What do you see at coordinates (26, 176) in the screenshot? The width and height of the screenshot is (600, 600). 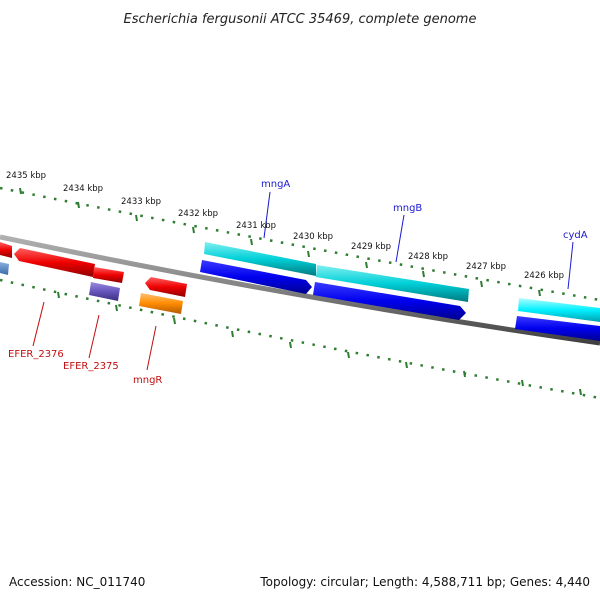 I see `scale-label: 2435 kbp` at bounding box center [26, 176].